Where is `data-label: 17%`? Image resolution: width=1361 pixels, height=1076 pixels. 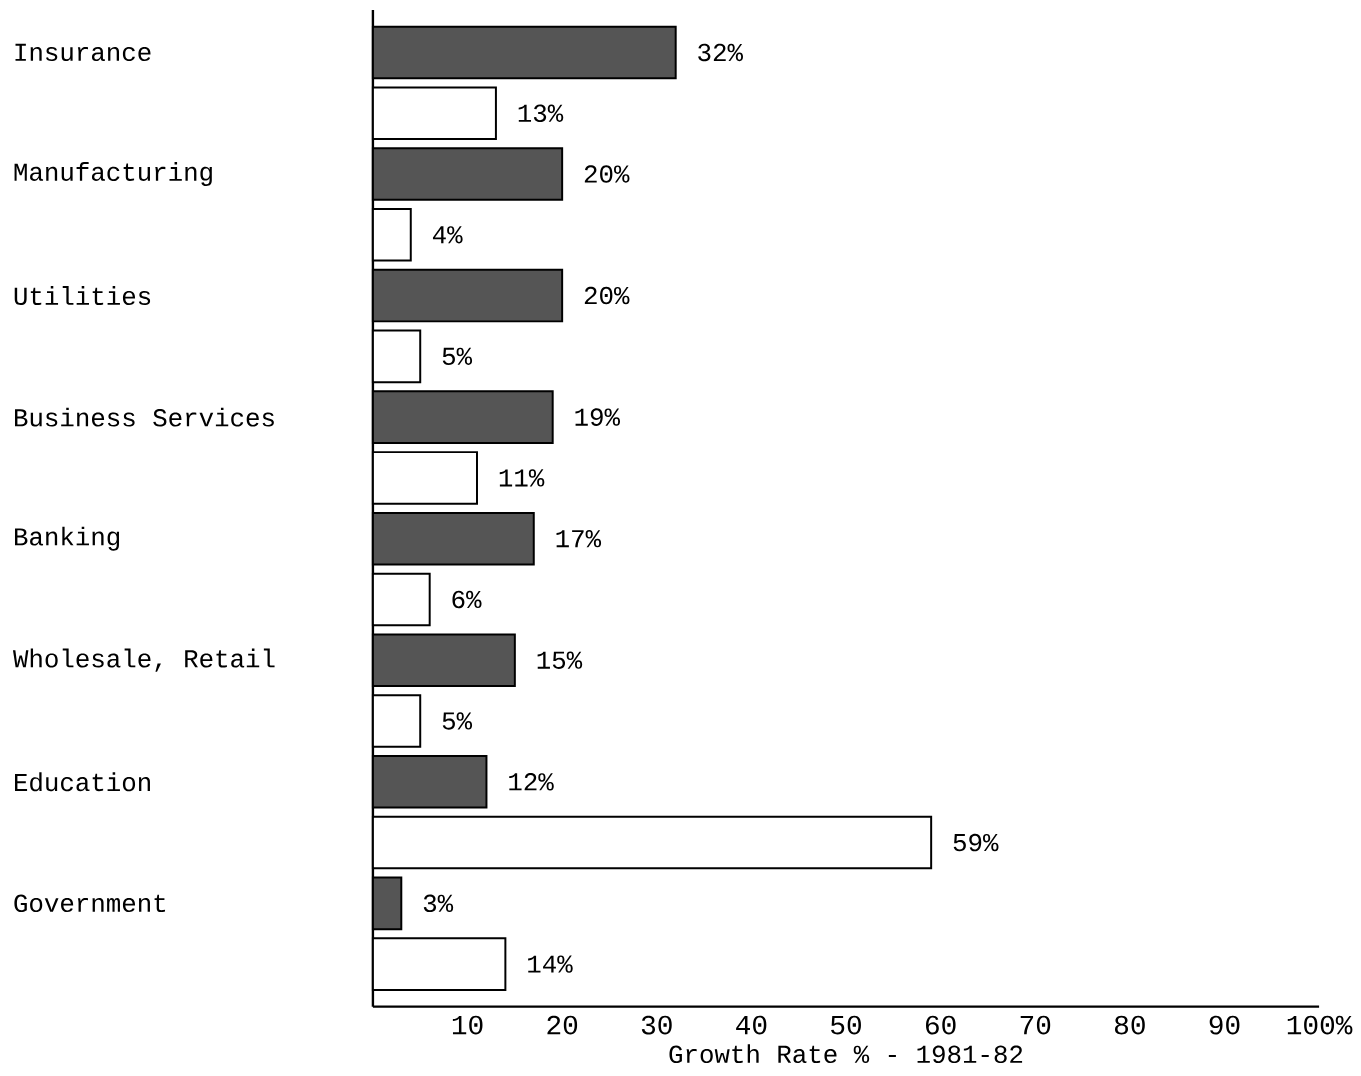
data-label: 17% is located at coordinates (579, 539).